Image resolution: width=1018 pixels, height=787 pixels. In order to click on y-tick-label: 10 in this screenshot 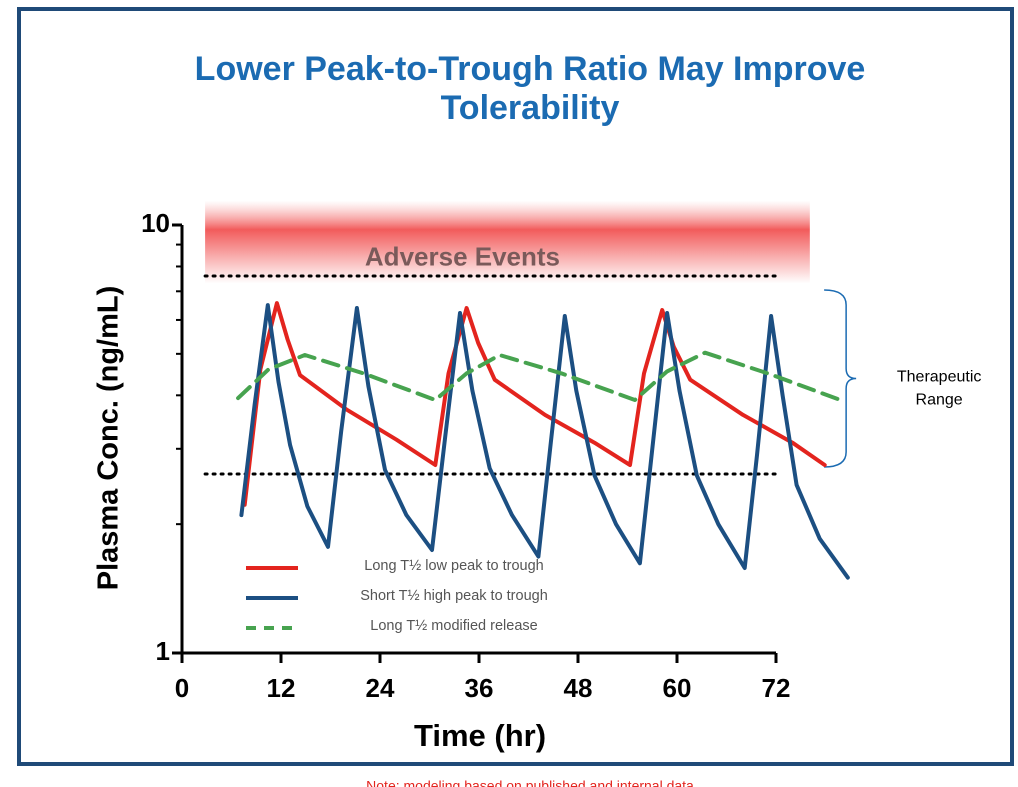, I will do `click(155, 223)`.